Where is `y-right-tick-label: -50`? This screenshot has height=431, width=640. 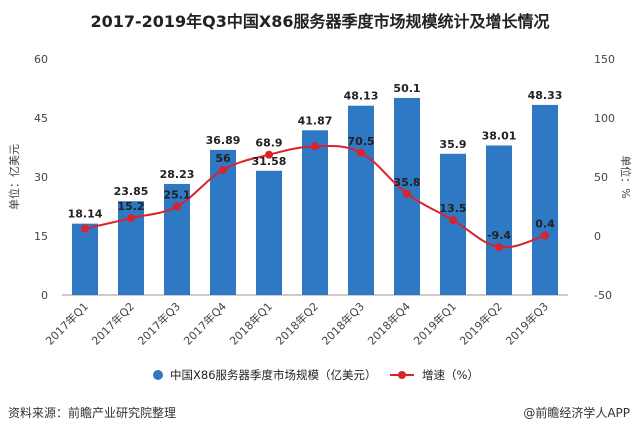 y-right-tick-label: -50 is located at coordinates (603, 295).